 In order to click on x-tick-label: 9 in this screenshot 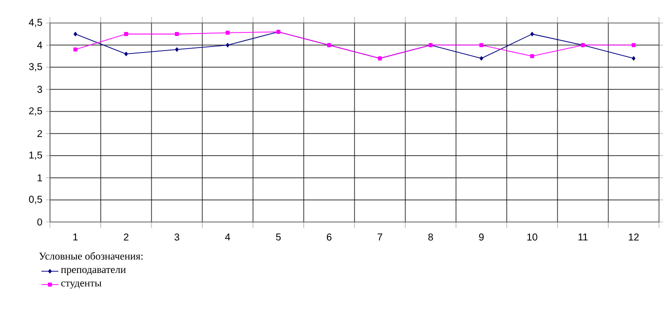, I will do `click(481, 237)`.